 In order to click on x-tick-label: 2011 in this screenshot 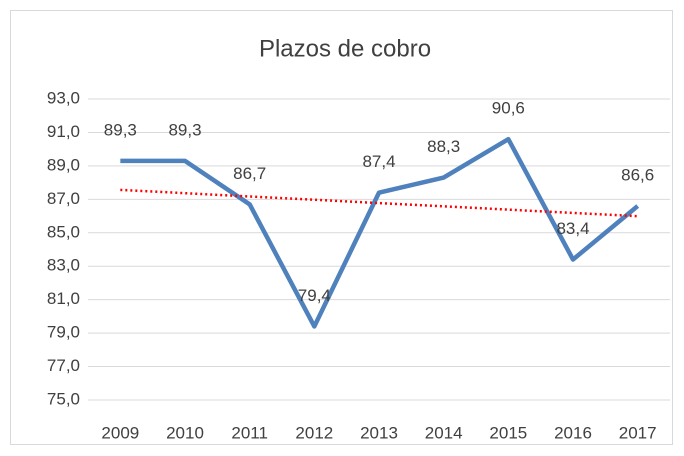, I will do `click(249, 432)`.